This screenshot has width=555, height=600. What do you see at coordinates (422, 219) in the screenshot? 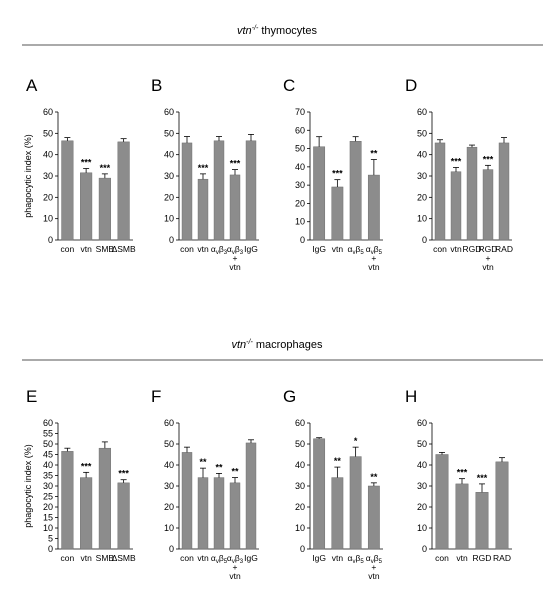
I see `y-tick-label-D-1: 10` at bounding box center [422, 219].